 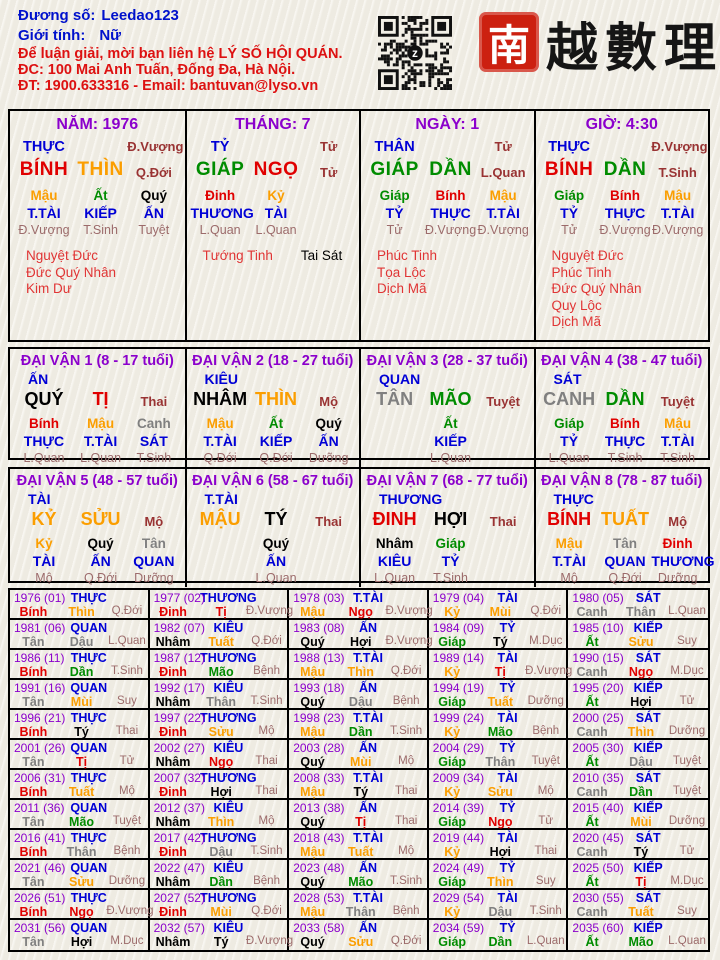 I want to click on star-name: Đức Quý Nhân, so click(x=596, y=288).